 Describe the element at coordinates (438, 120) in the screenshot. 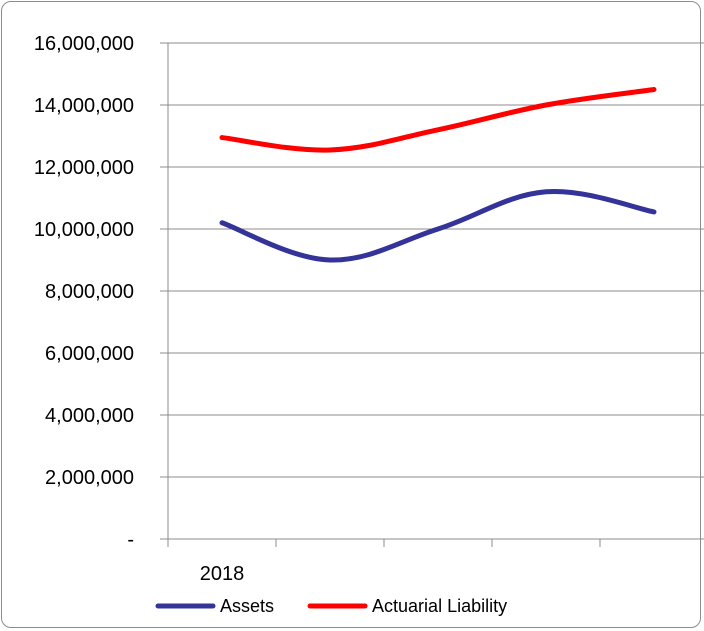

I see `actuarial-liability-series-line` at that location.